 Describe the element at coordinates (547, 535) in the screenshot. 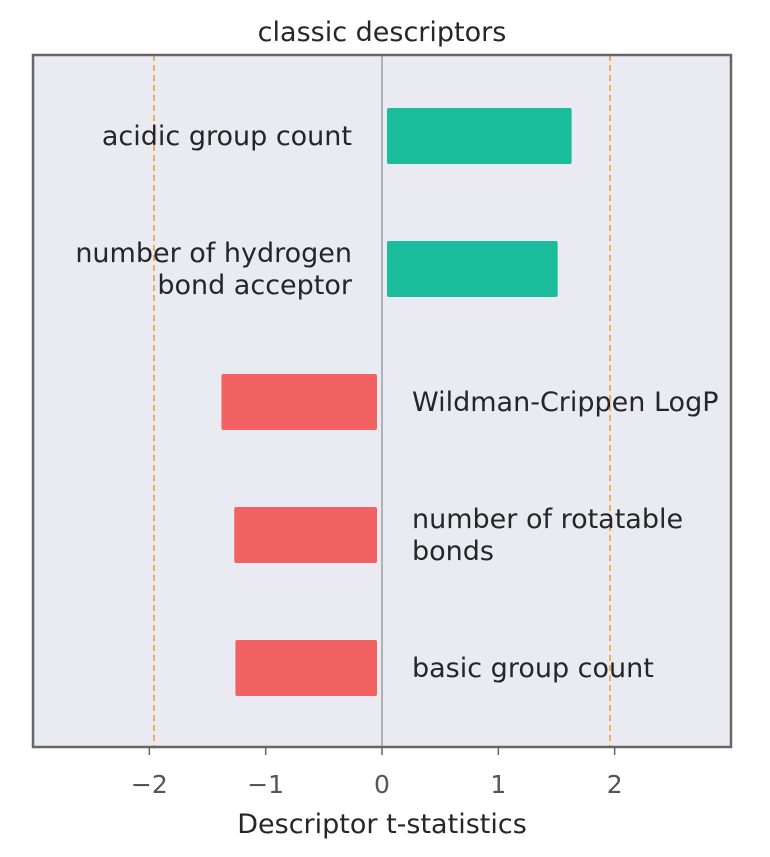

I see `category-label-3: number of rotatable bonds` at that location.